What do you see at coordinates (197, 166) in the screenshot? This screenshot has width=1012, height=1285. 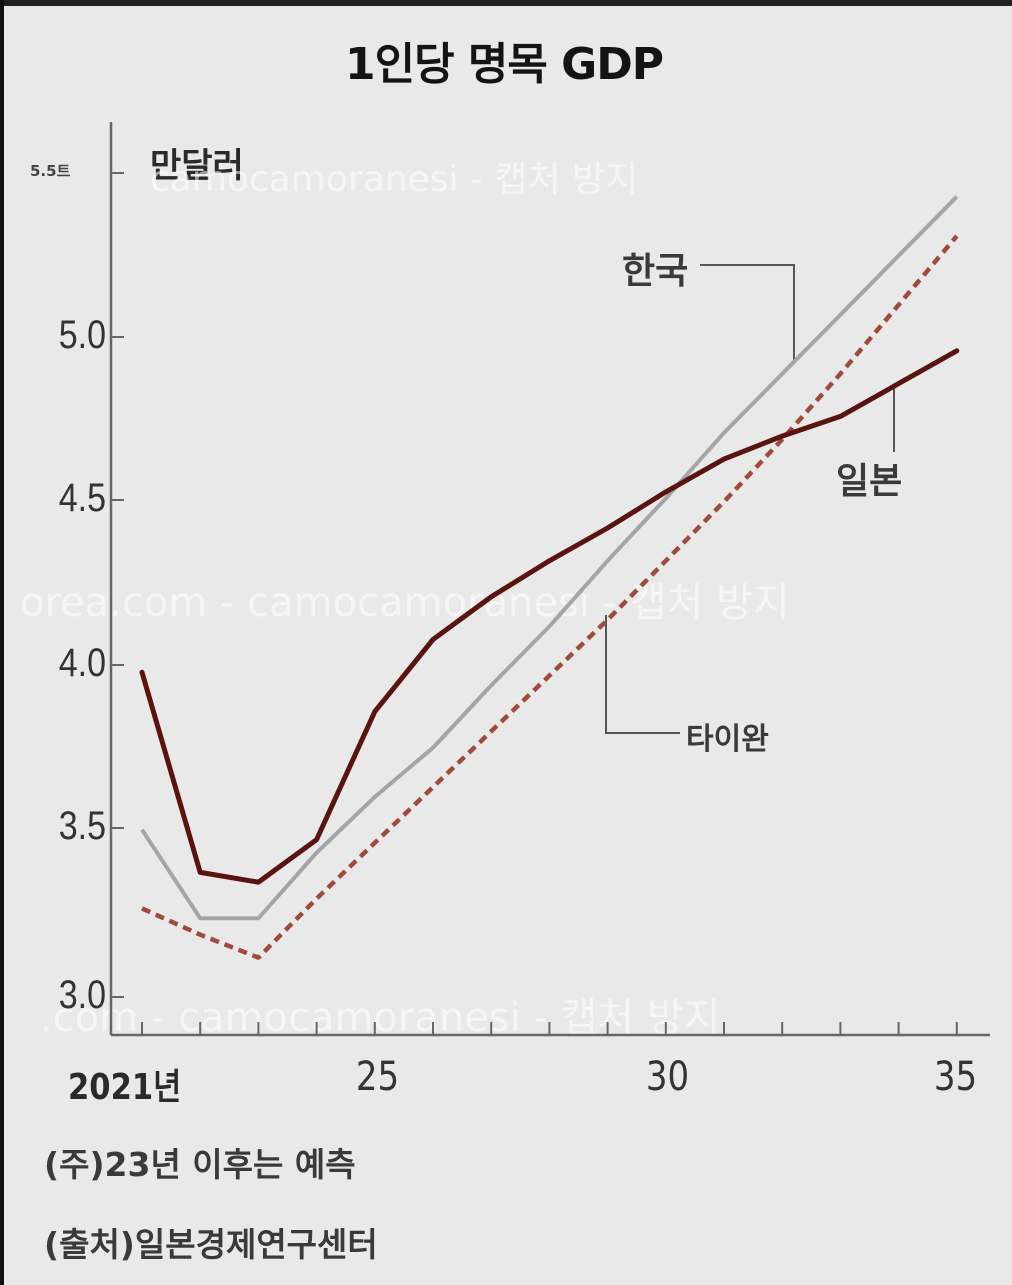 I see `unit-label: 만달러` at bounding box center [197, 166].